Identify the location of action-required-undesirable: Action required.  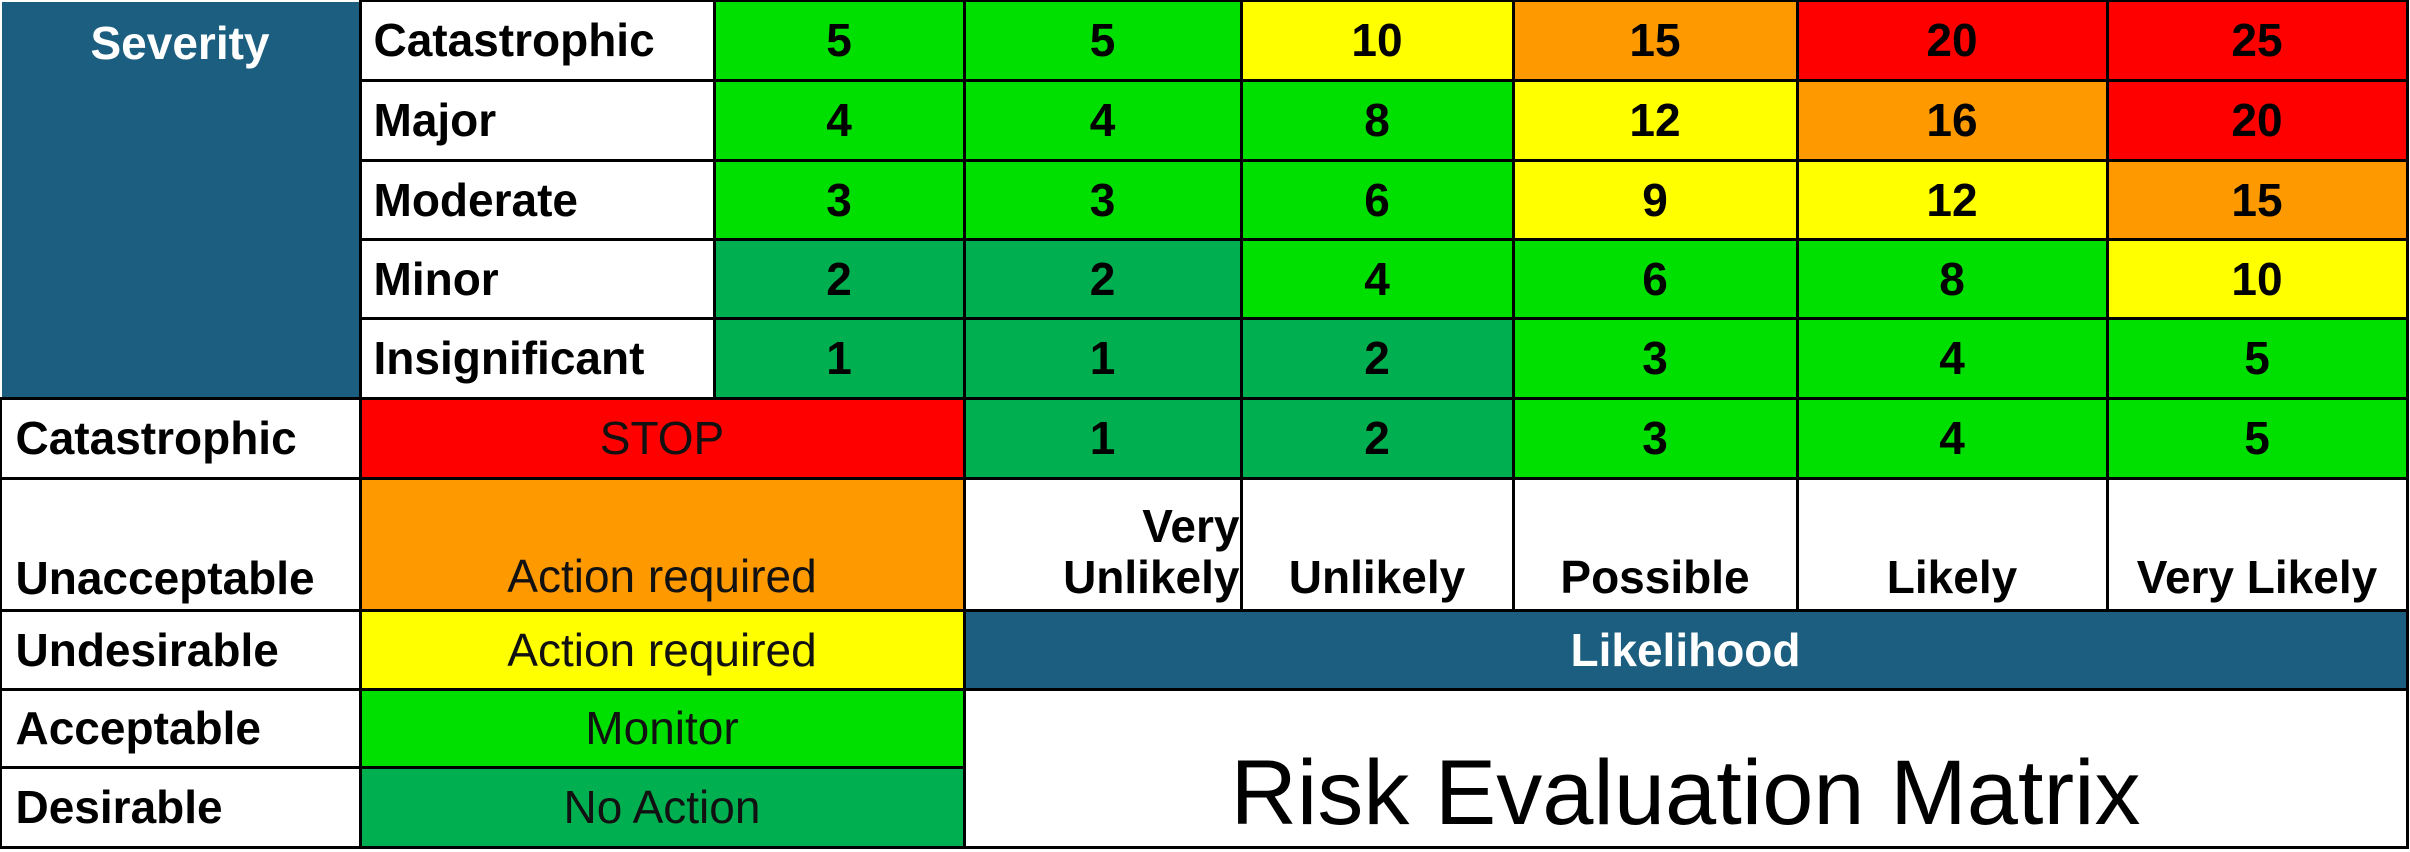
(662, 649).